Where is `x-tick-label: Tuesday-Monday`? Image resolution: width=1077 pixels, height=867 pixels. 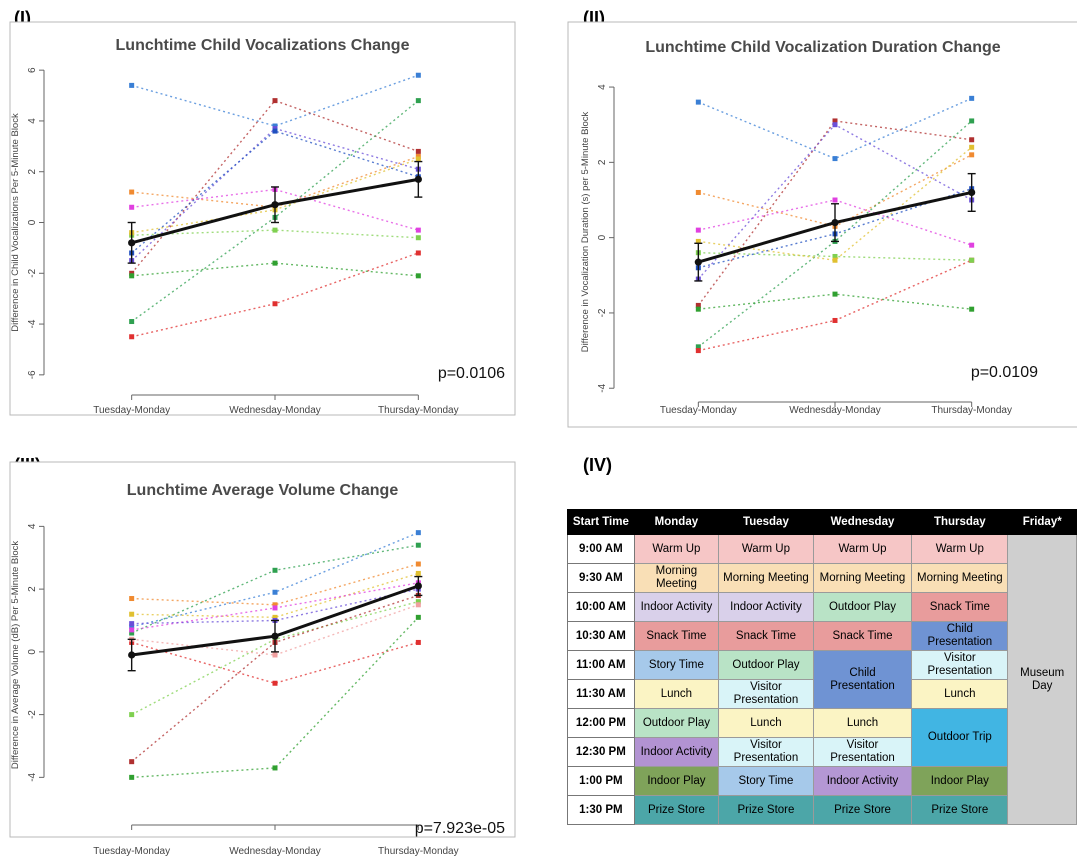
x-tick-label: Tuesday-Monday is located at coordinates (131, 410).